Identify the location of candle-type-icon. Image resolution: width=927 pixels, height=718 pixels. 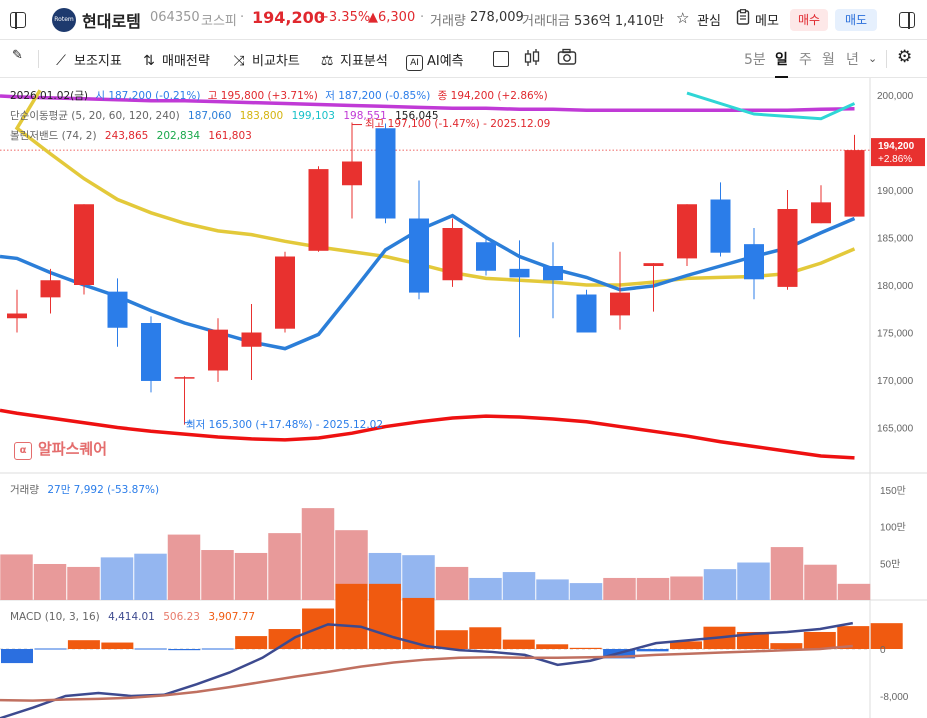
(532, 60).